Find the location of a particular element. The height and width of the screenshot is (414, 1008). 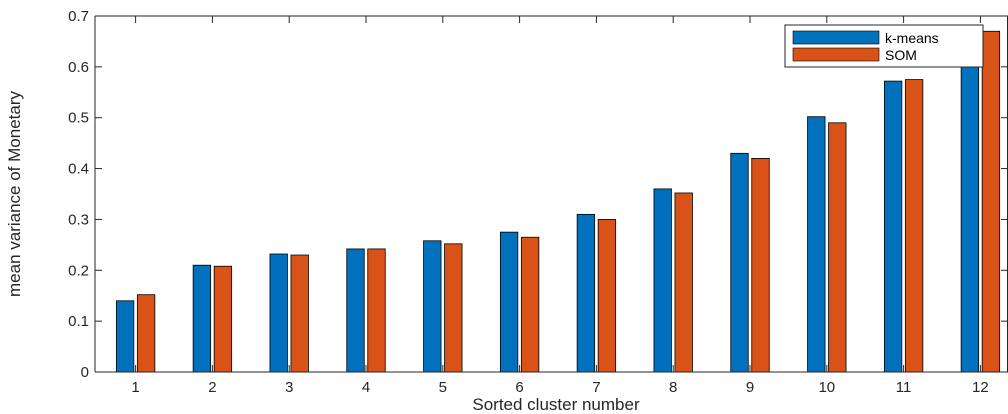

x-tick-label: 8 is located at coordinates (673, 387).